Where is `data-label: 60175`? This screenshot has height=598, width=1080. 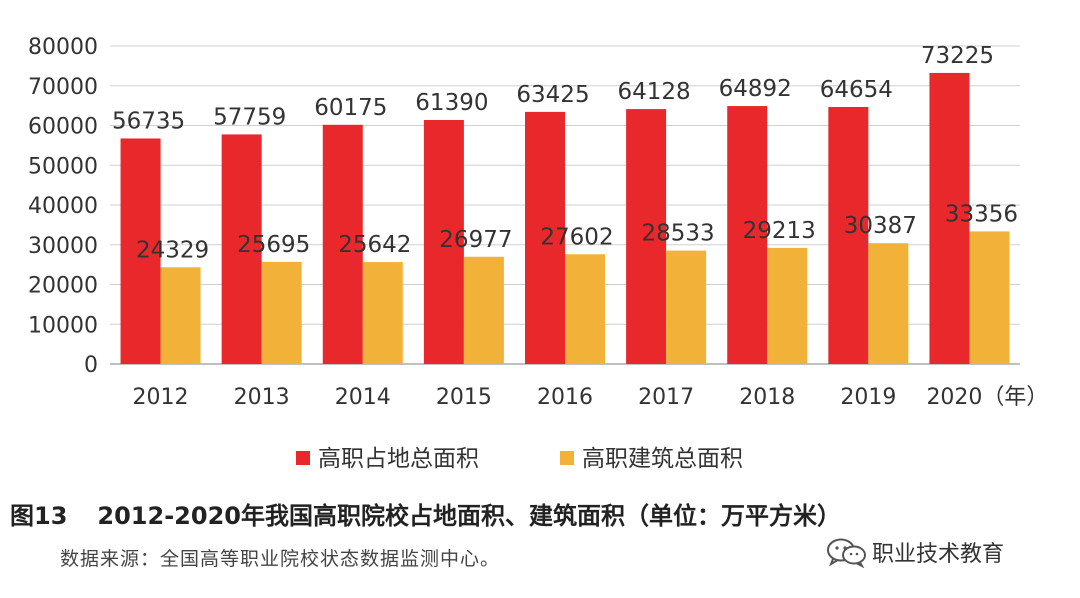
data-label: 60175 is located at coordinates (350, 108).